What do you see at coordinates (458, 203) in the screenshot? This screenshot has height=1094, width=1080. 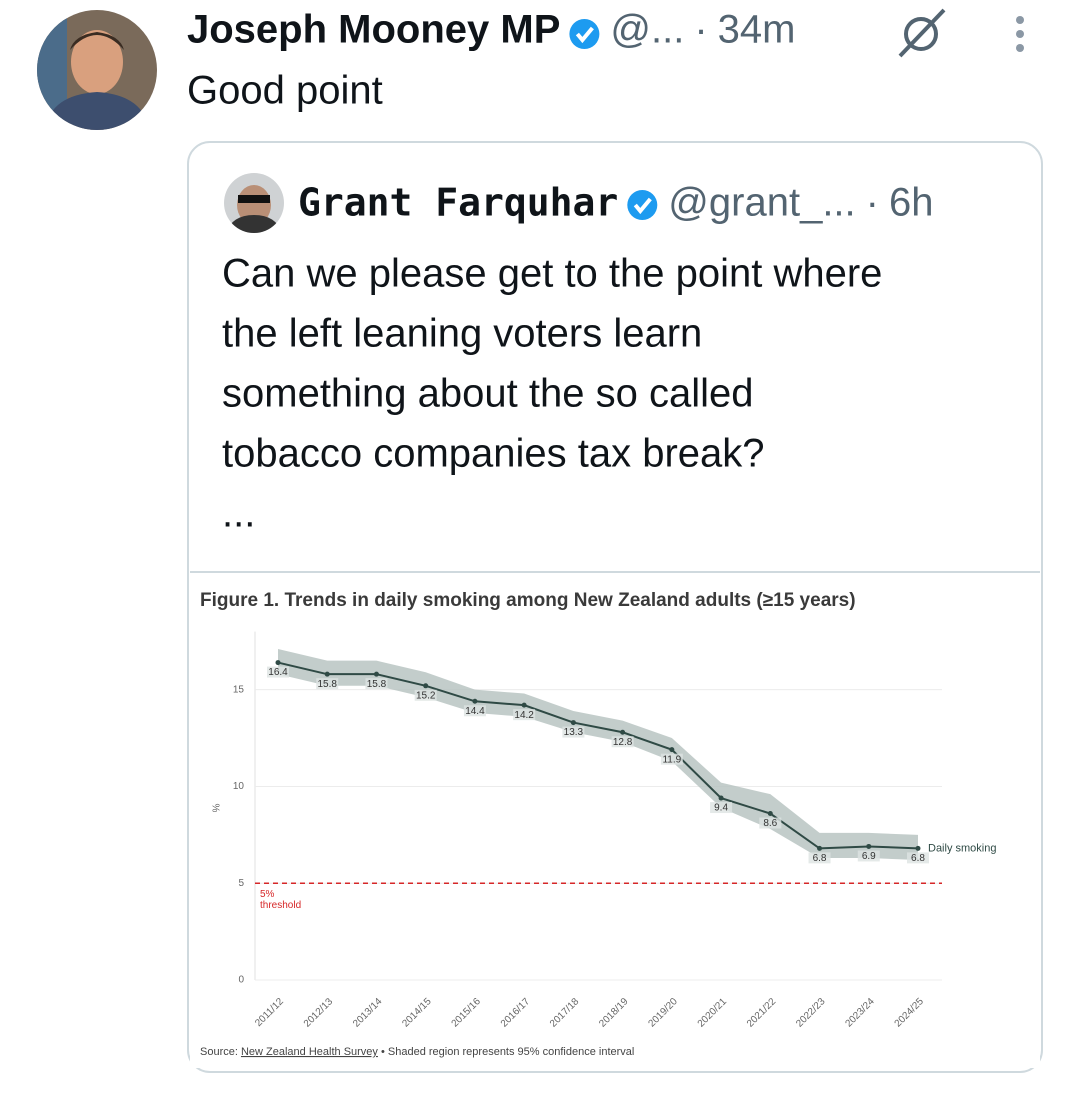 I see `quote-author-name: Grant Farquhar` at bounding box center [458, 203].